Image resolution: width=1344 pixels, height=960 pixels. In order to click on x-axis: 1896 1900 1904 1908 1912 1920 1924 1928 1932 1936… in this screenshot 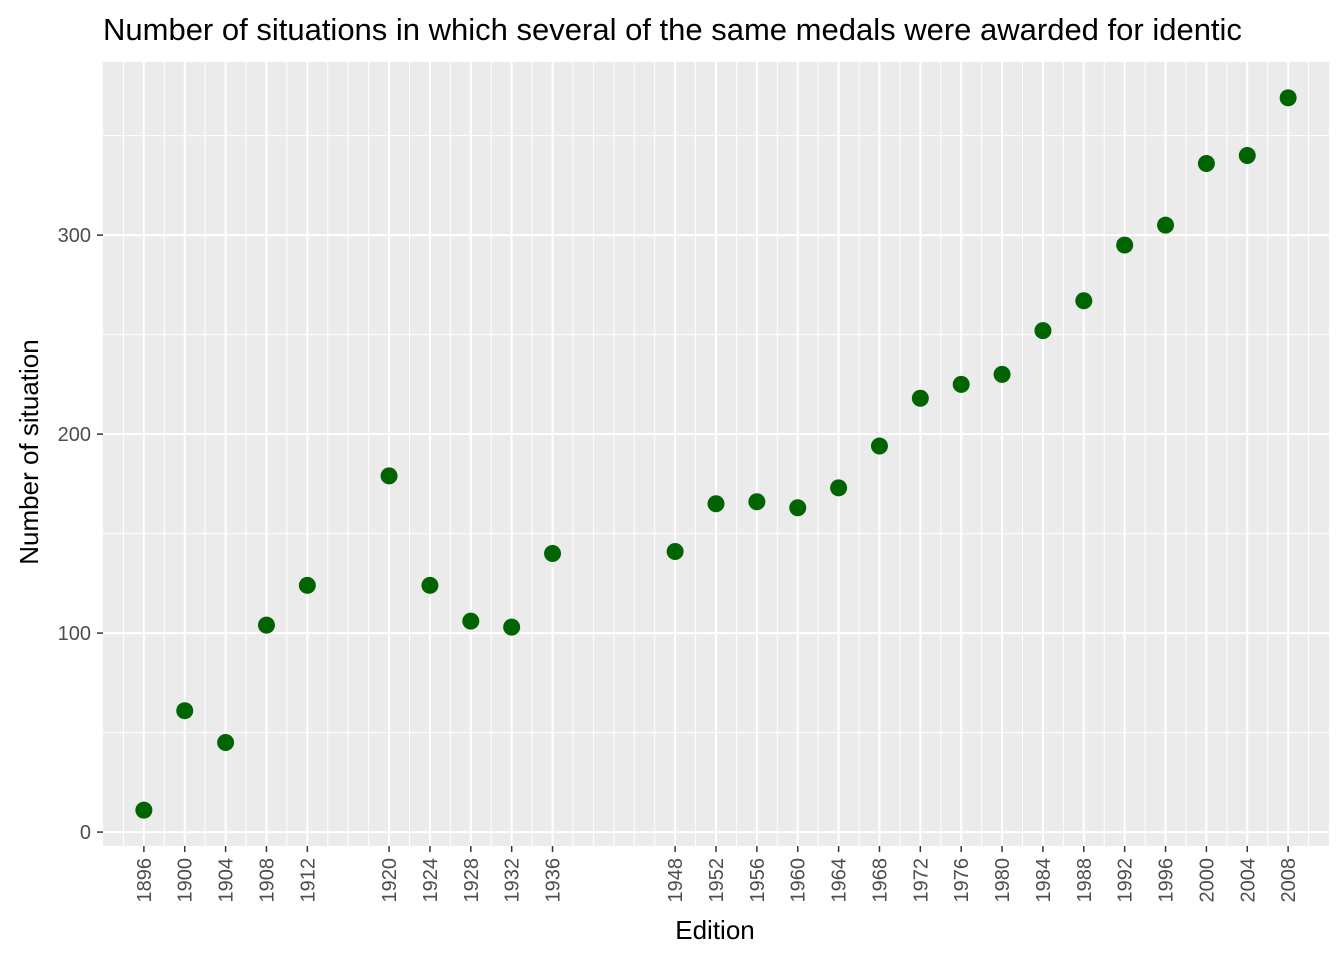, I will do `click(717, 874)`.